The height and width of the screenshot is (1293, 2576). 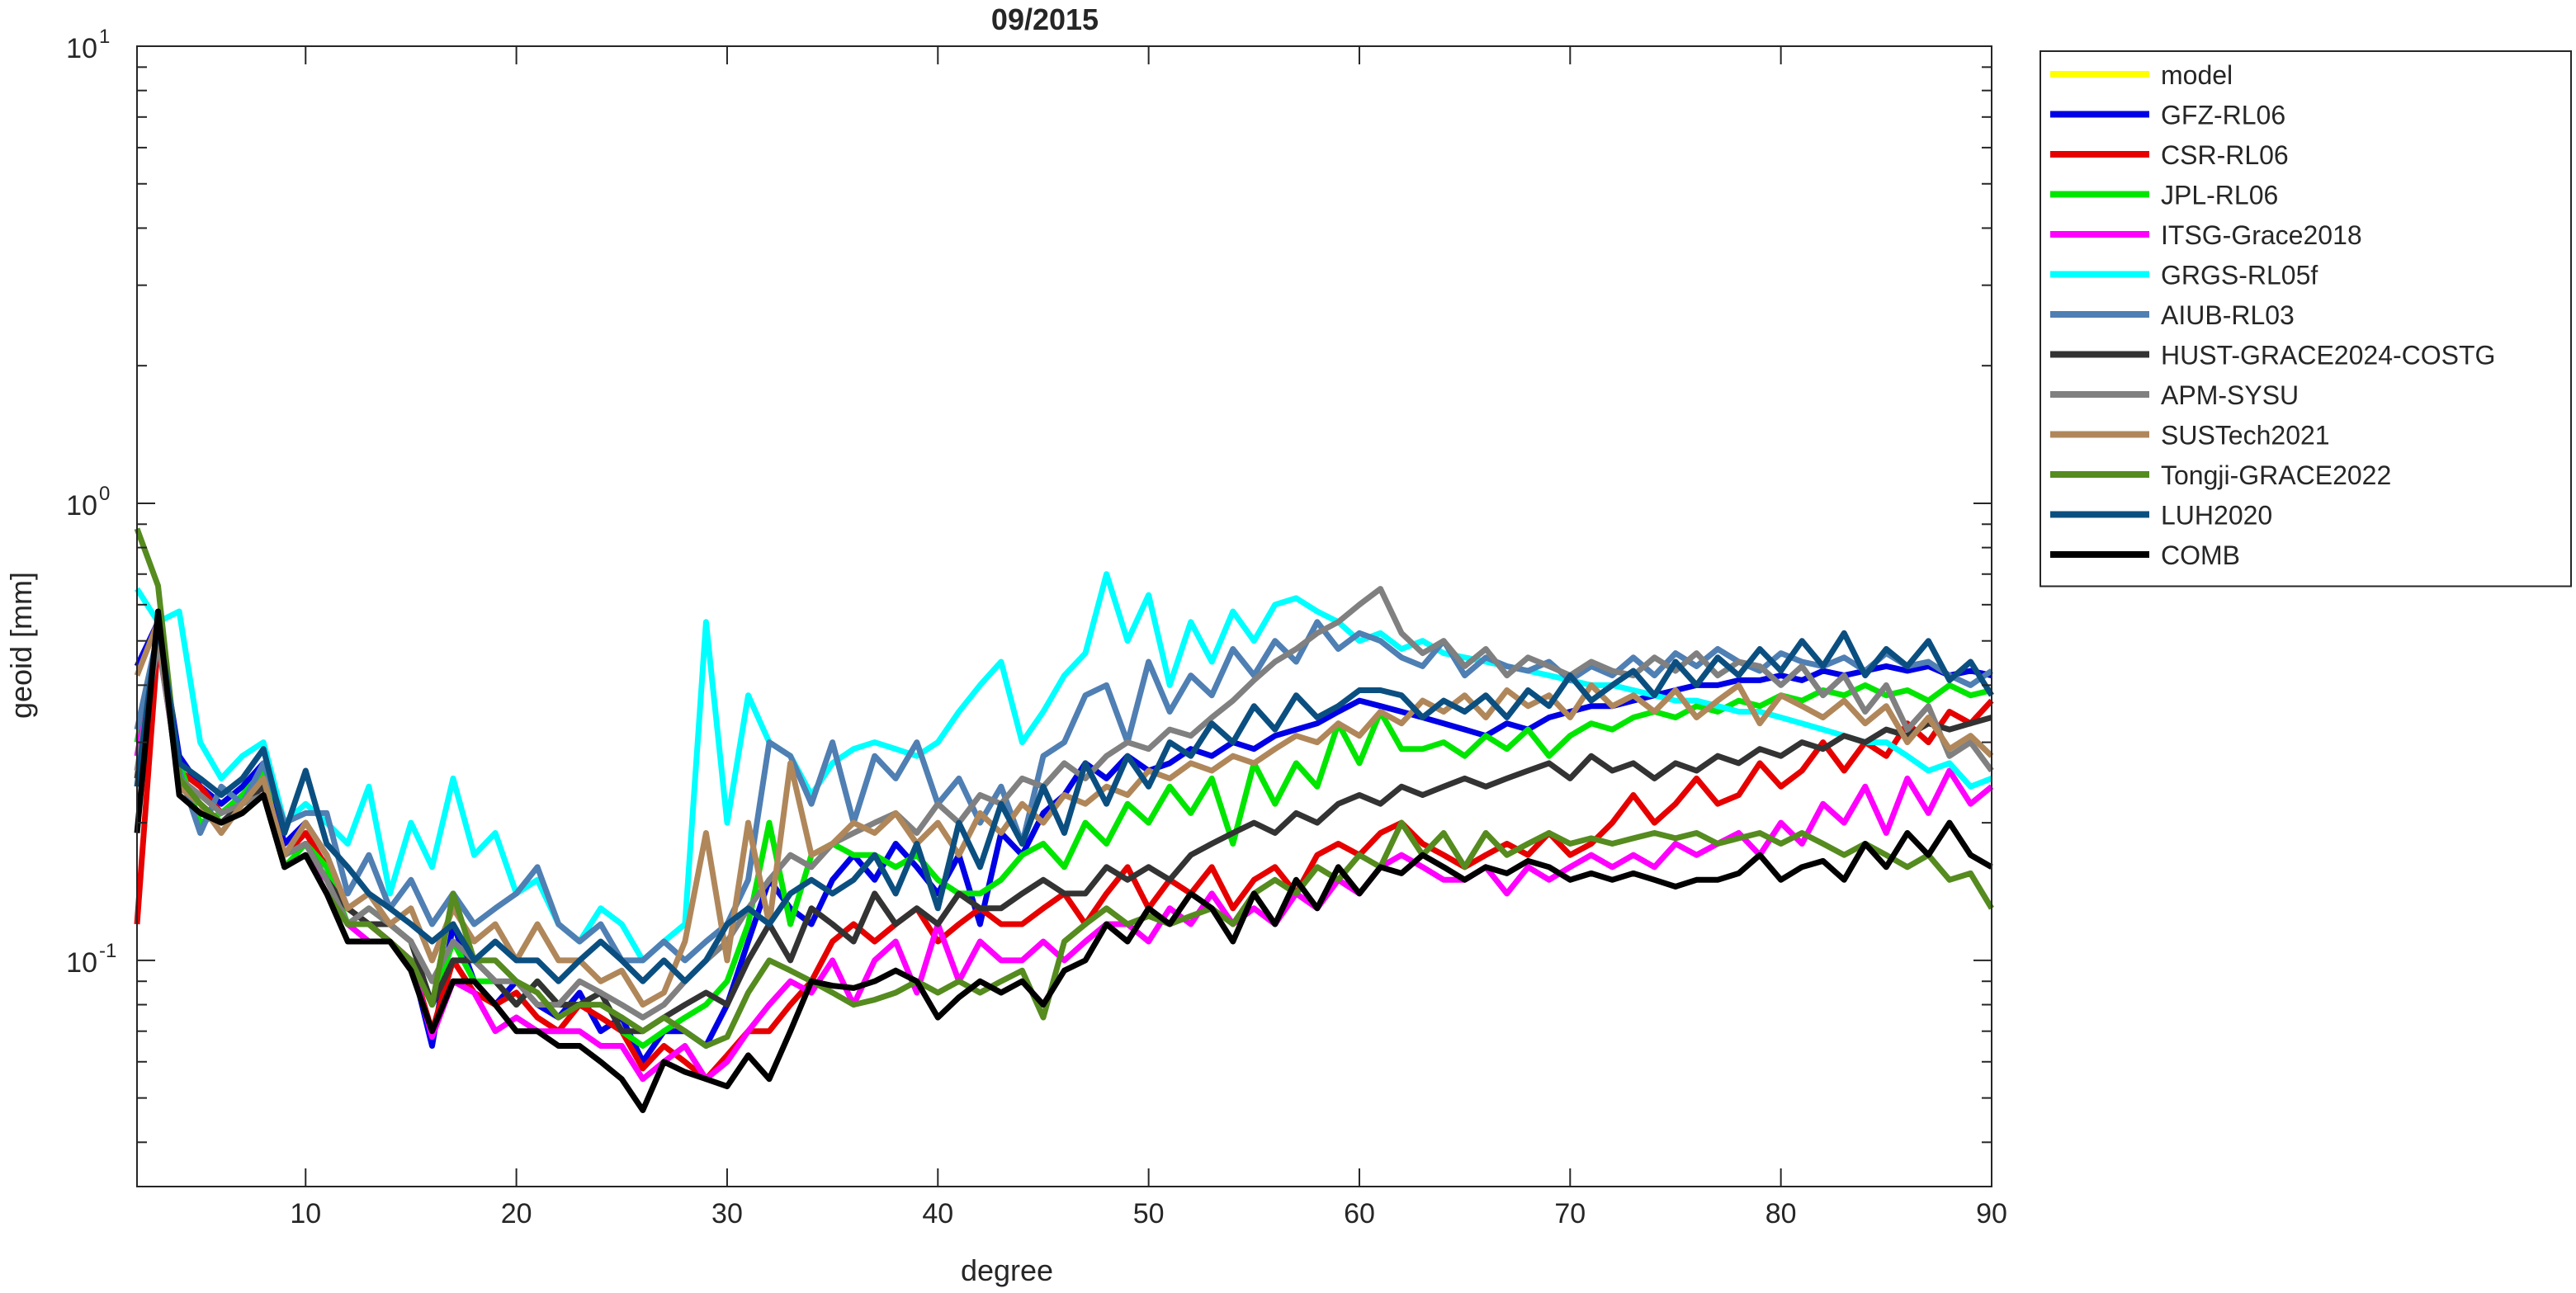 I want to click on y-tick-exponent-2: 1, so click(x=104, y=37).